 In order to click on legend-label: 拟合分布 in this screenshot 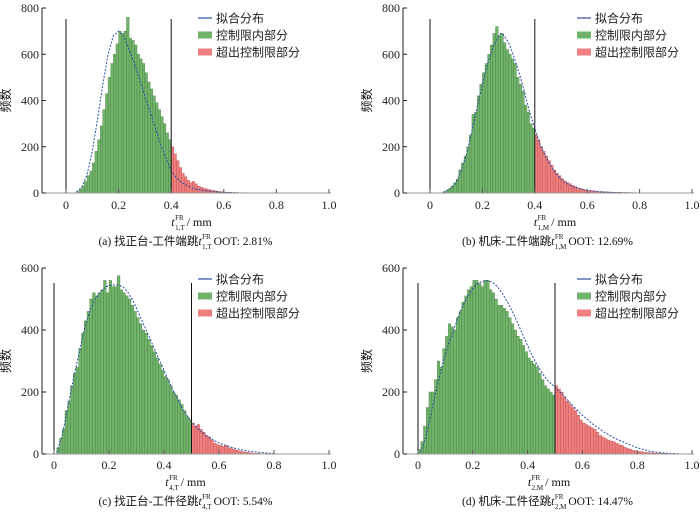, I will do `click(240, 279)`.